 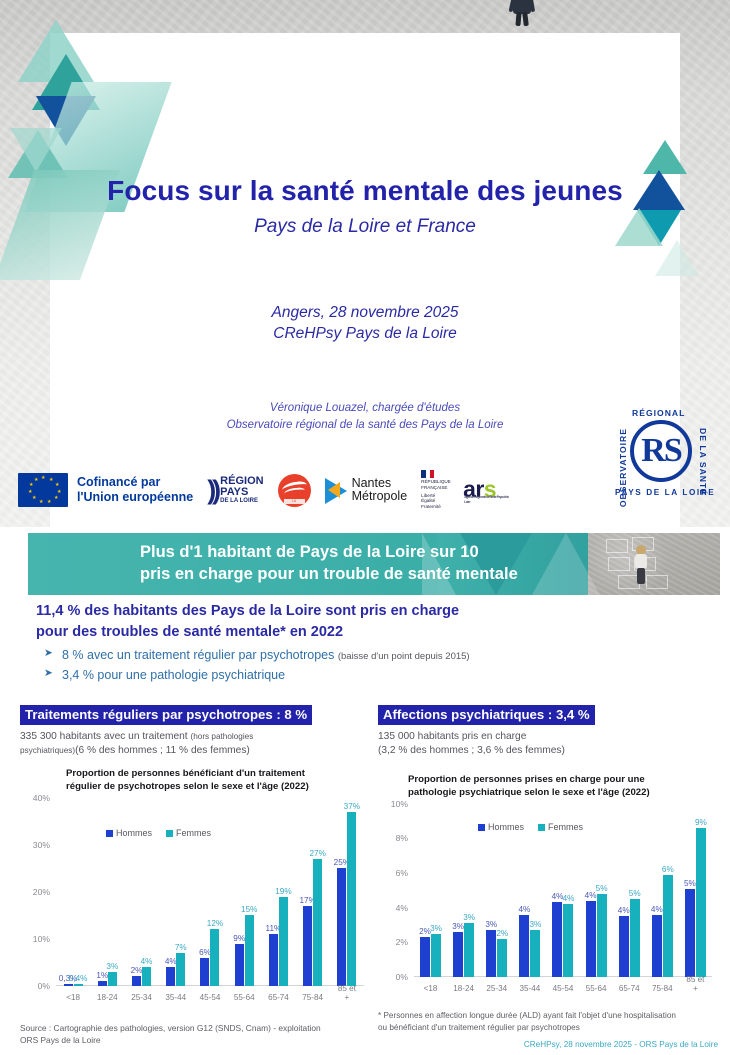 What do you see at coordinates (214, 489) in the screenshot?
I see `chevron-icon: ))` at bounding box center [214, 489].